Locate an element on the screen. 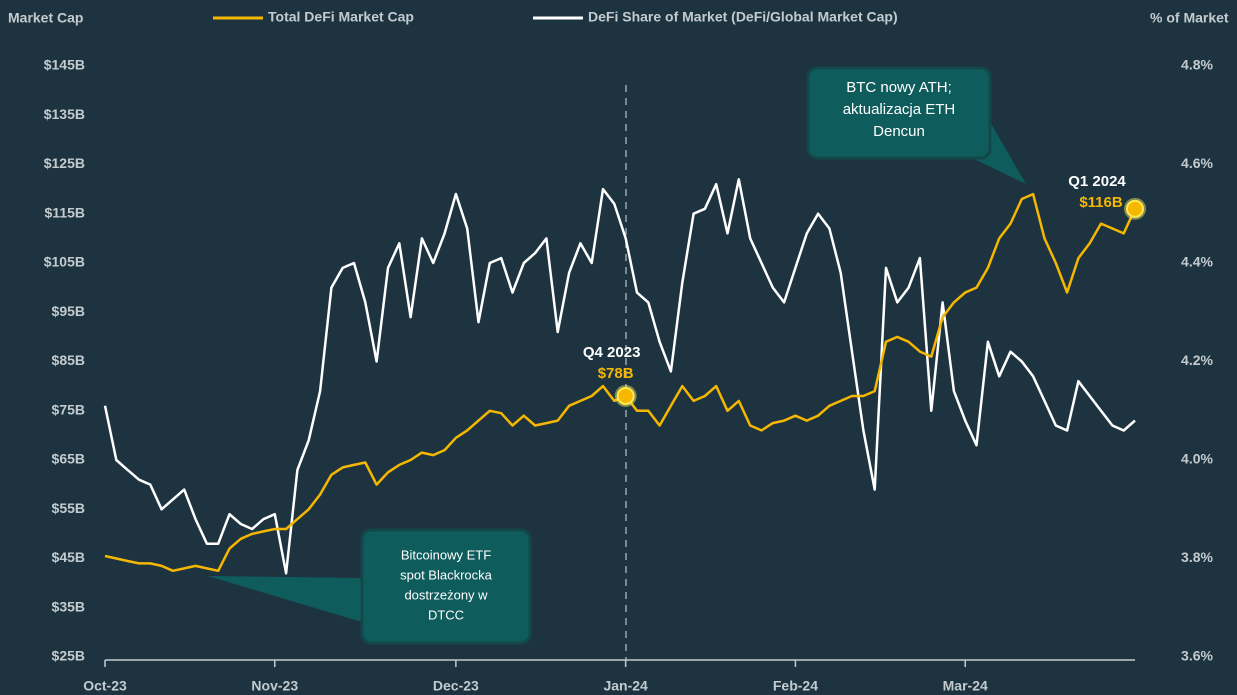 This screenshot has width=1237, height=695. y2-tick-label: 4.4% is located at coordinates (1197, 262).